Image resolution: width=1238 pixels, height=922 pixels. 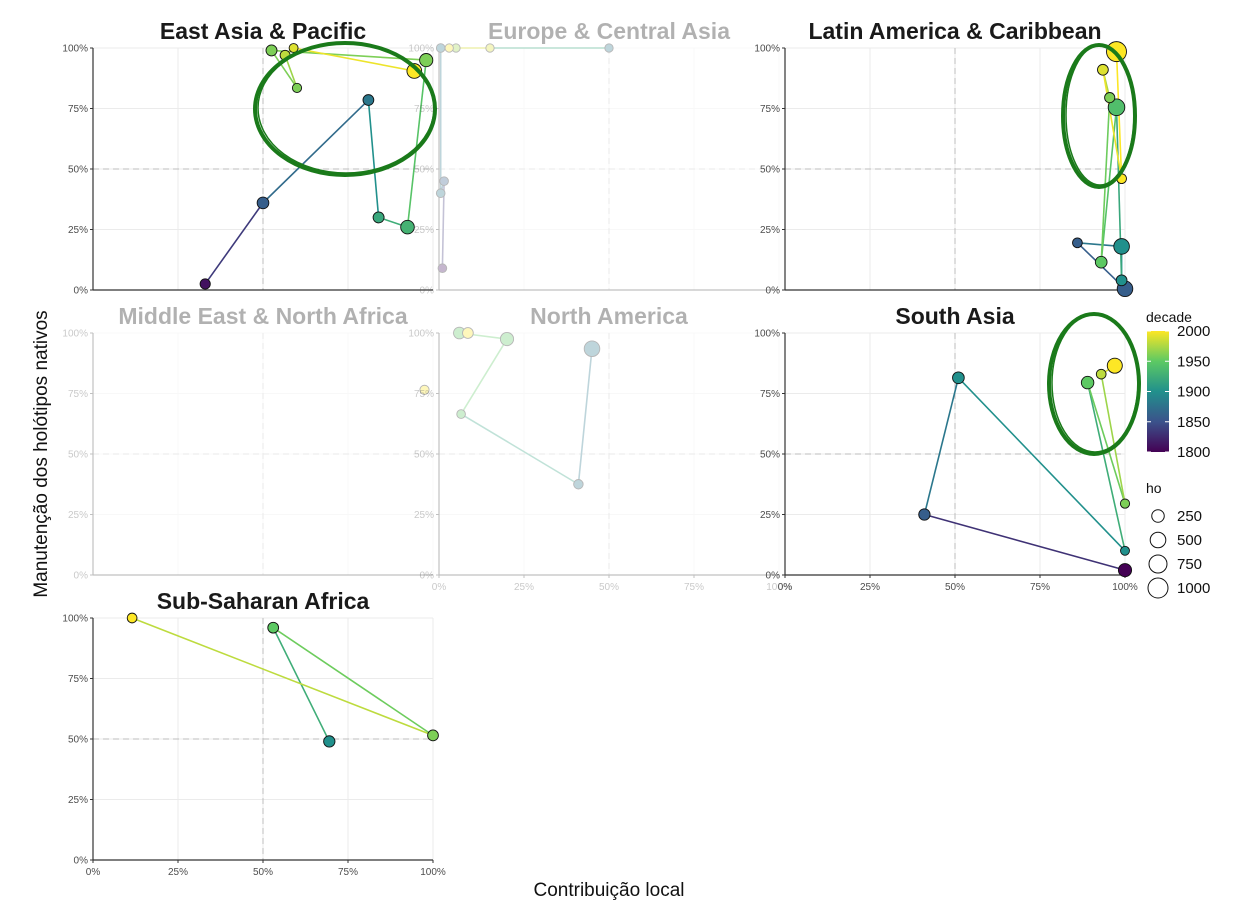 I want to click on colorbar, so click(x=1158, y=391).